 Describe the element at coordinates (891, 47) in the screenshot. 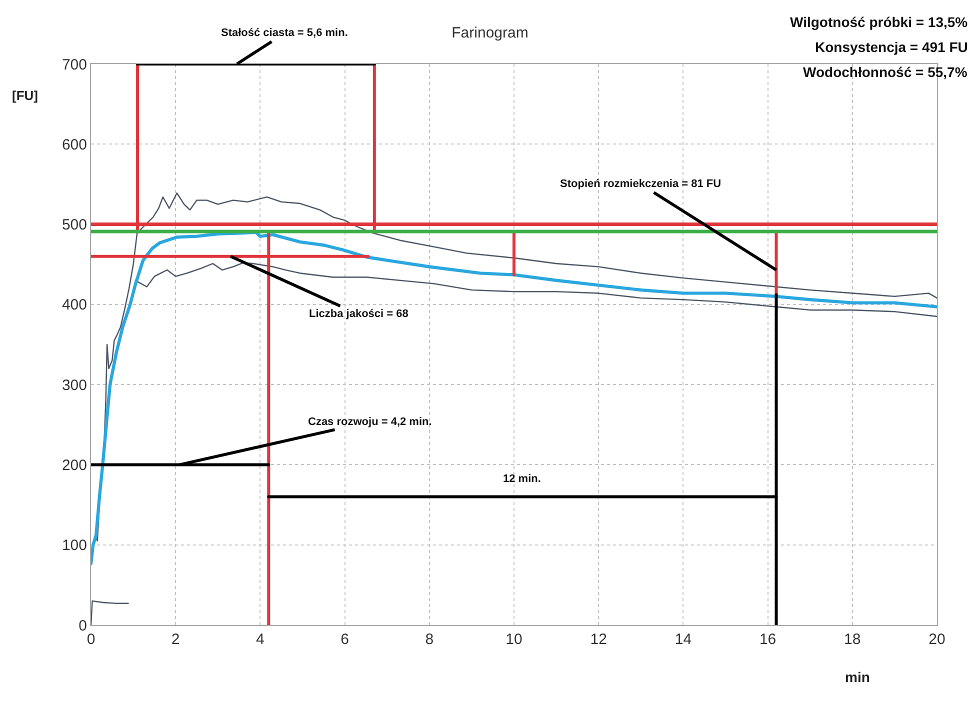

I see `text: Konsystencja = 491 FU` at that location.